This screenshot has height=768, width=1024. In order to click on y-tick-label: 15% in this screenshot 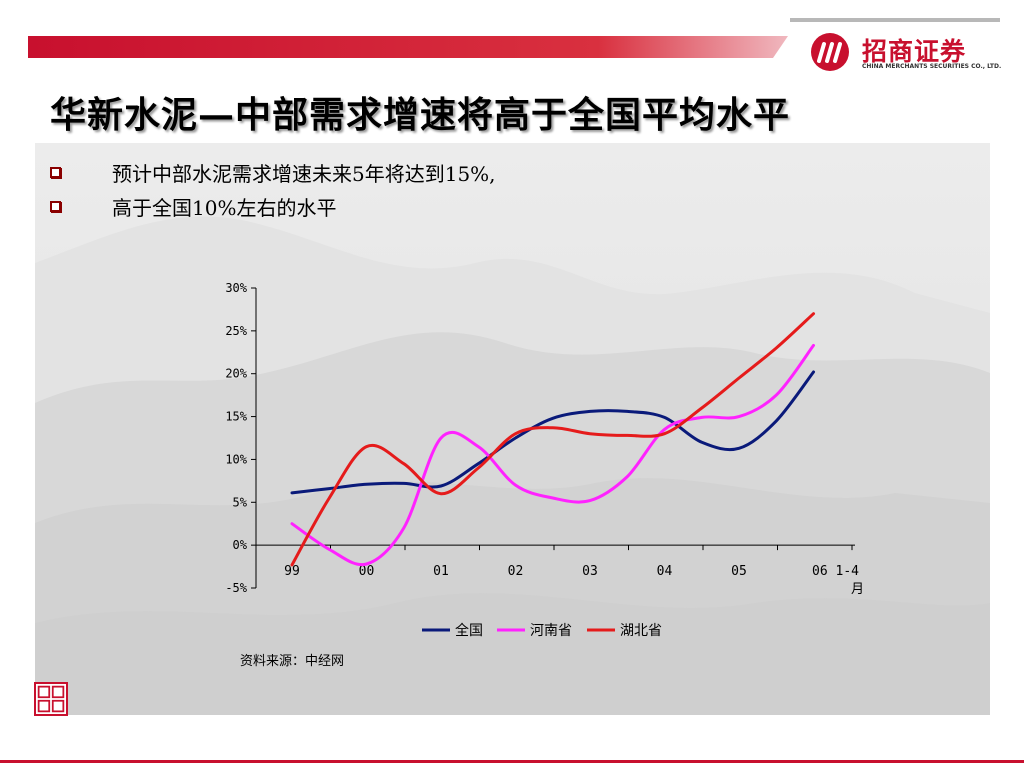, I will do `click(236, 417)`.